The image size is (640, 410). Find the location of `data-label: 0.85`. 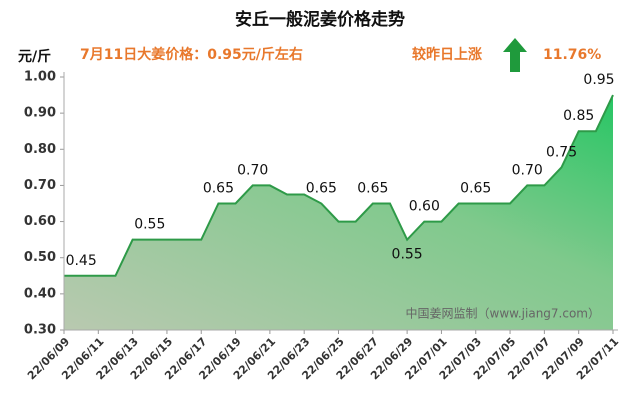

data-label: 0.85 is located at coordinates (578, 116).